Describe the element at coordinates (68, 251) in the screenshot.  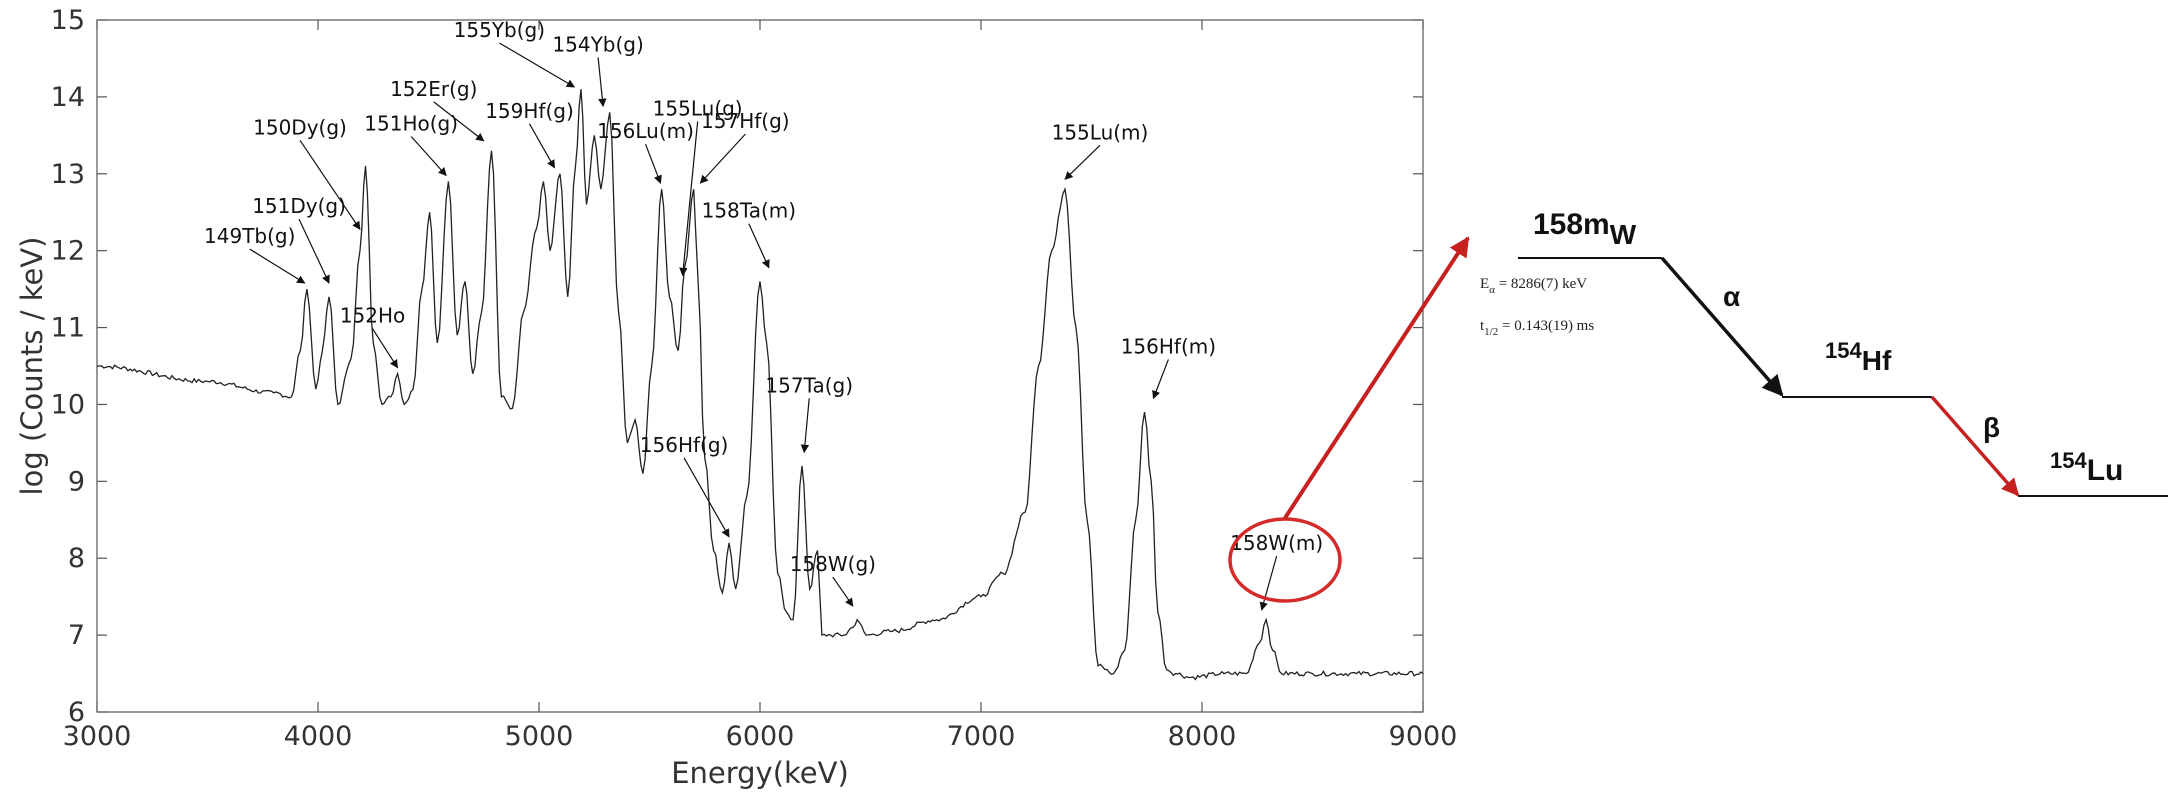
I see `y-tick-label: 12` at that location.